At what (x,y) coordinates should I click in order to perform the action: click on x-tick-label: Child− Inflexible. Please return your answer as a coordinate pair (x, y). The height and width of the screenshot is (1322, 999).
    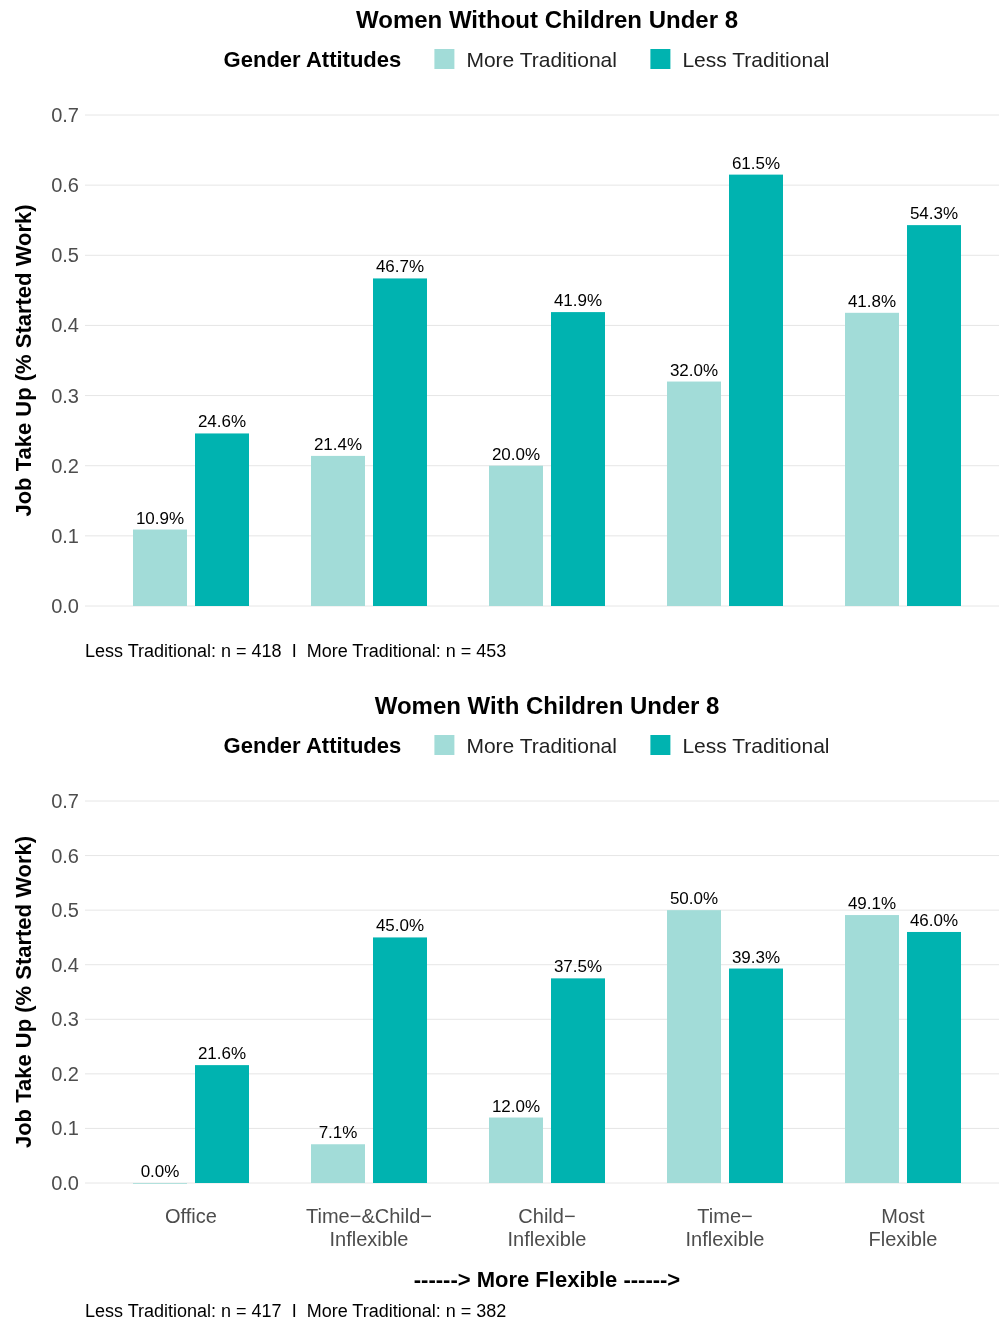
    Looking at the image, I should click on (547, 1227).